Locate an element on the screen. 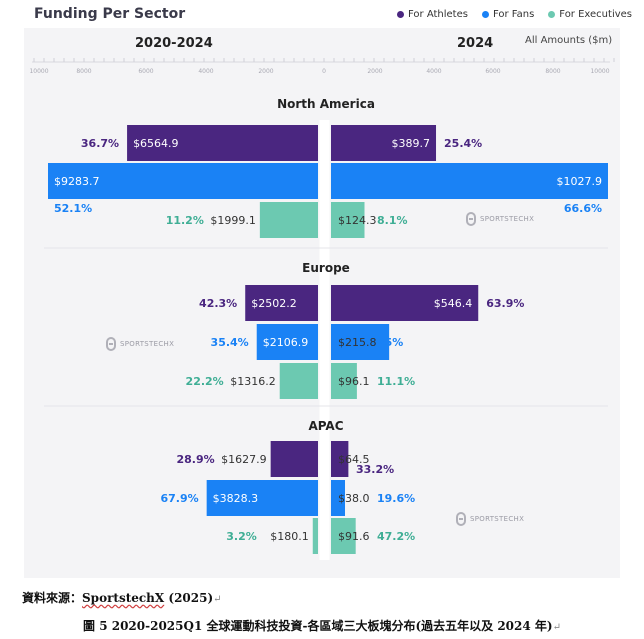  legend: For Athletes For Fans For Executives is located at coordinates (514, 14).